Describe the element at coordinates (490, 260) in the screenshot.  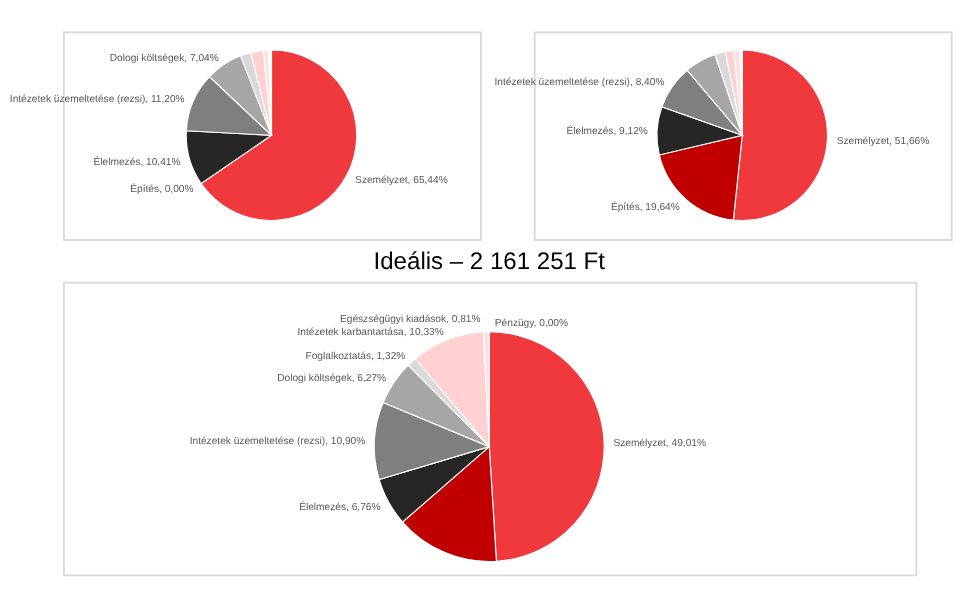
I see `chart-title: Ideális – 2 161 251 Ft` at that location.